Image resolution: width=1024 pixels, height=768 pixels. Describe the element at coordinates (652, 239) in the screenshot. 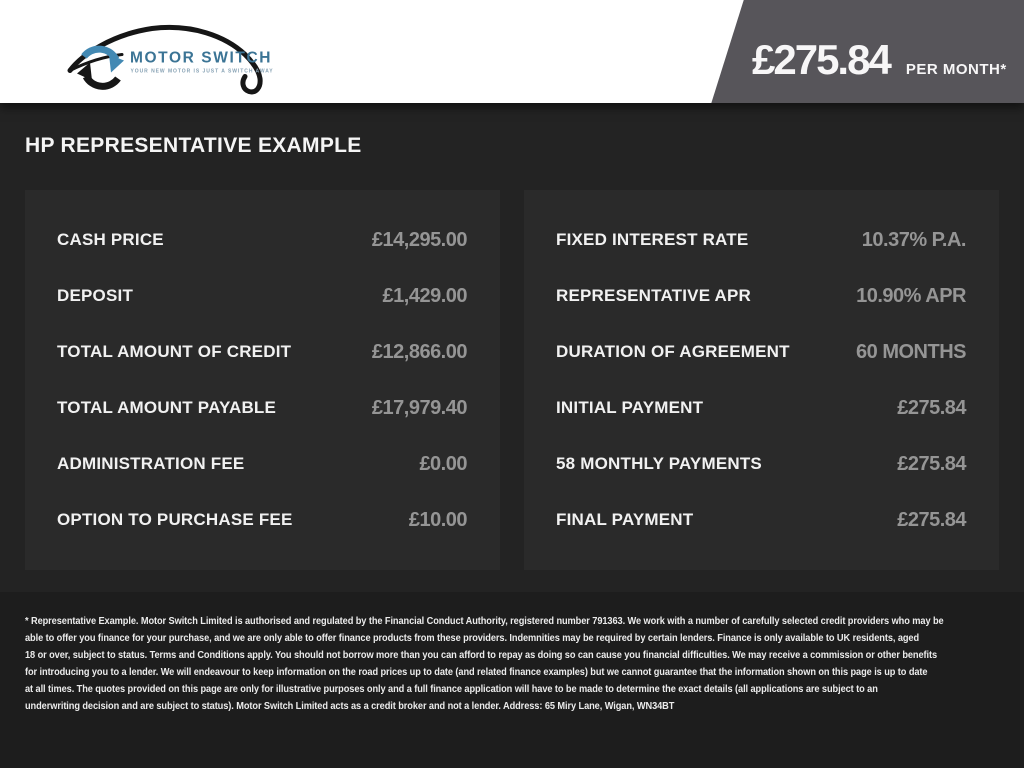

I see `row-label: FIXED INTEREST RATE` at that location.